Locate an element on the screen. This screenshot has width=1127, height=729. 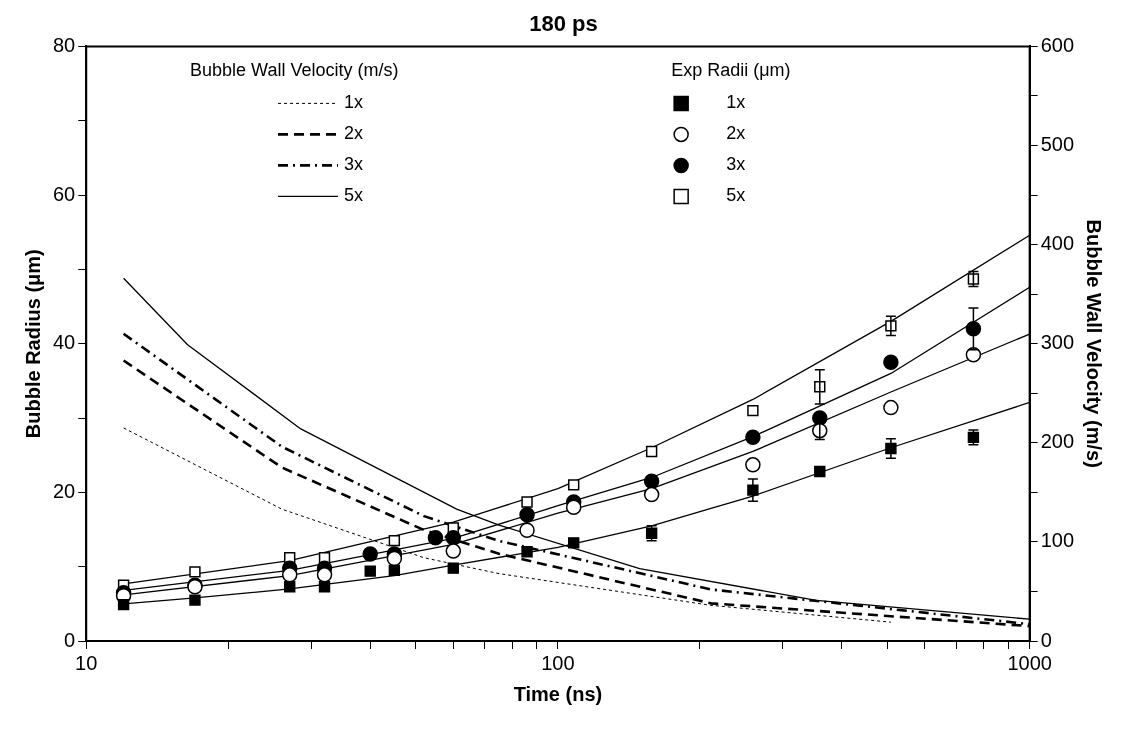
y2-axis-title: Bubble Wall Velocity (m/s) is located at coordinates (1094, 343).